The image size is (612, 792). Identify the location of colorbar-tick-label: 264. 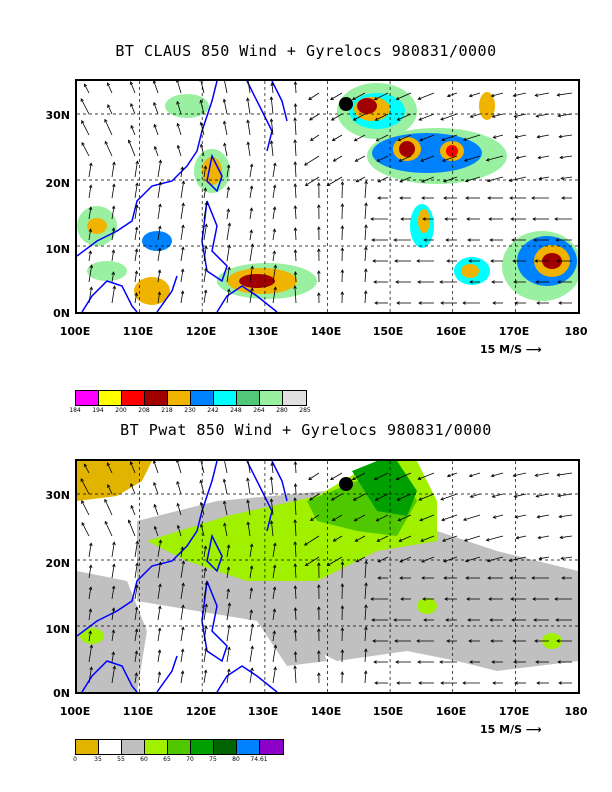
(259, 410).